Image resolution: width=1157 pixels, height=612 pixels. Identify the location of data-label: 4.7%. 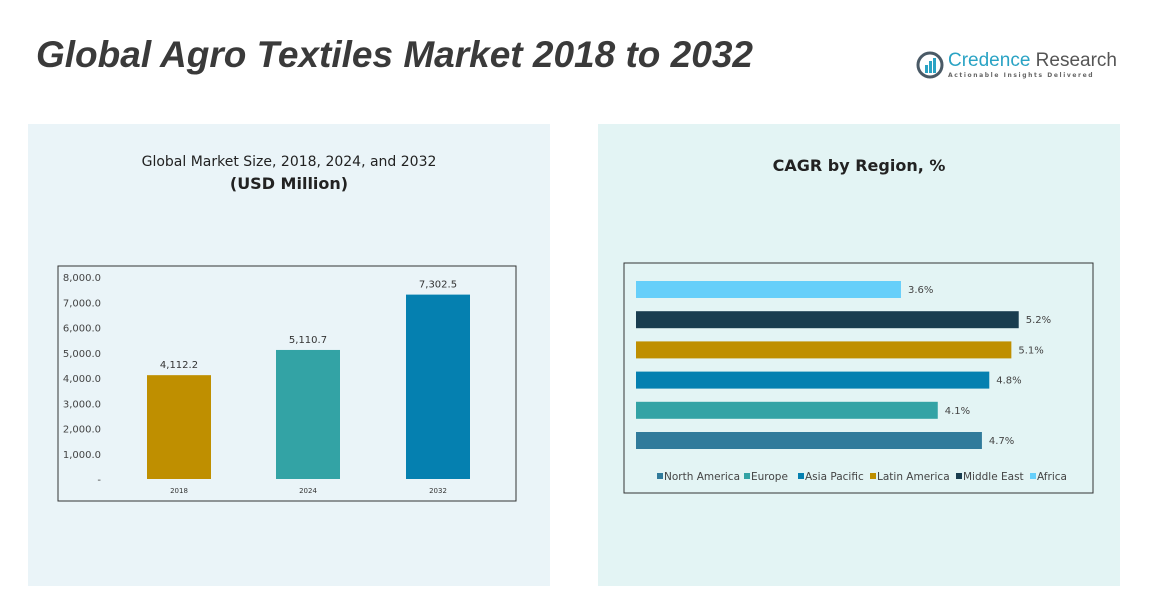
(1001, 441).